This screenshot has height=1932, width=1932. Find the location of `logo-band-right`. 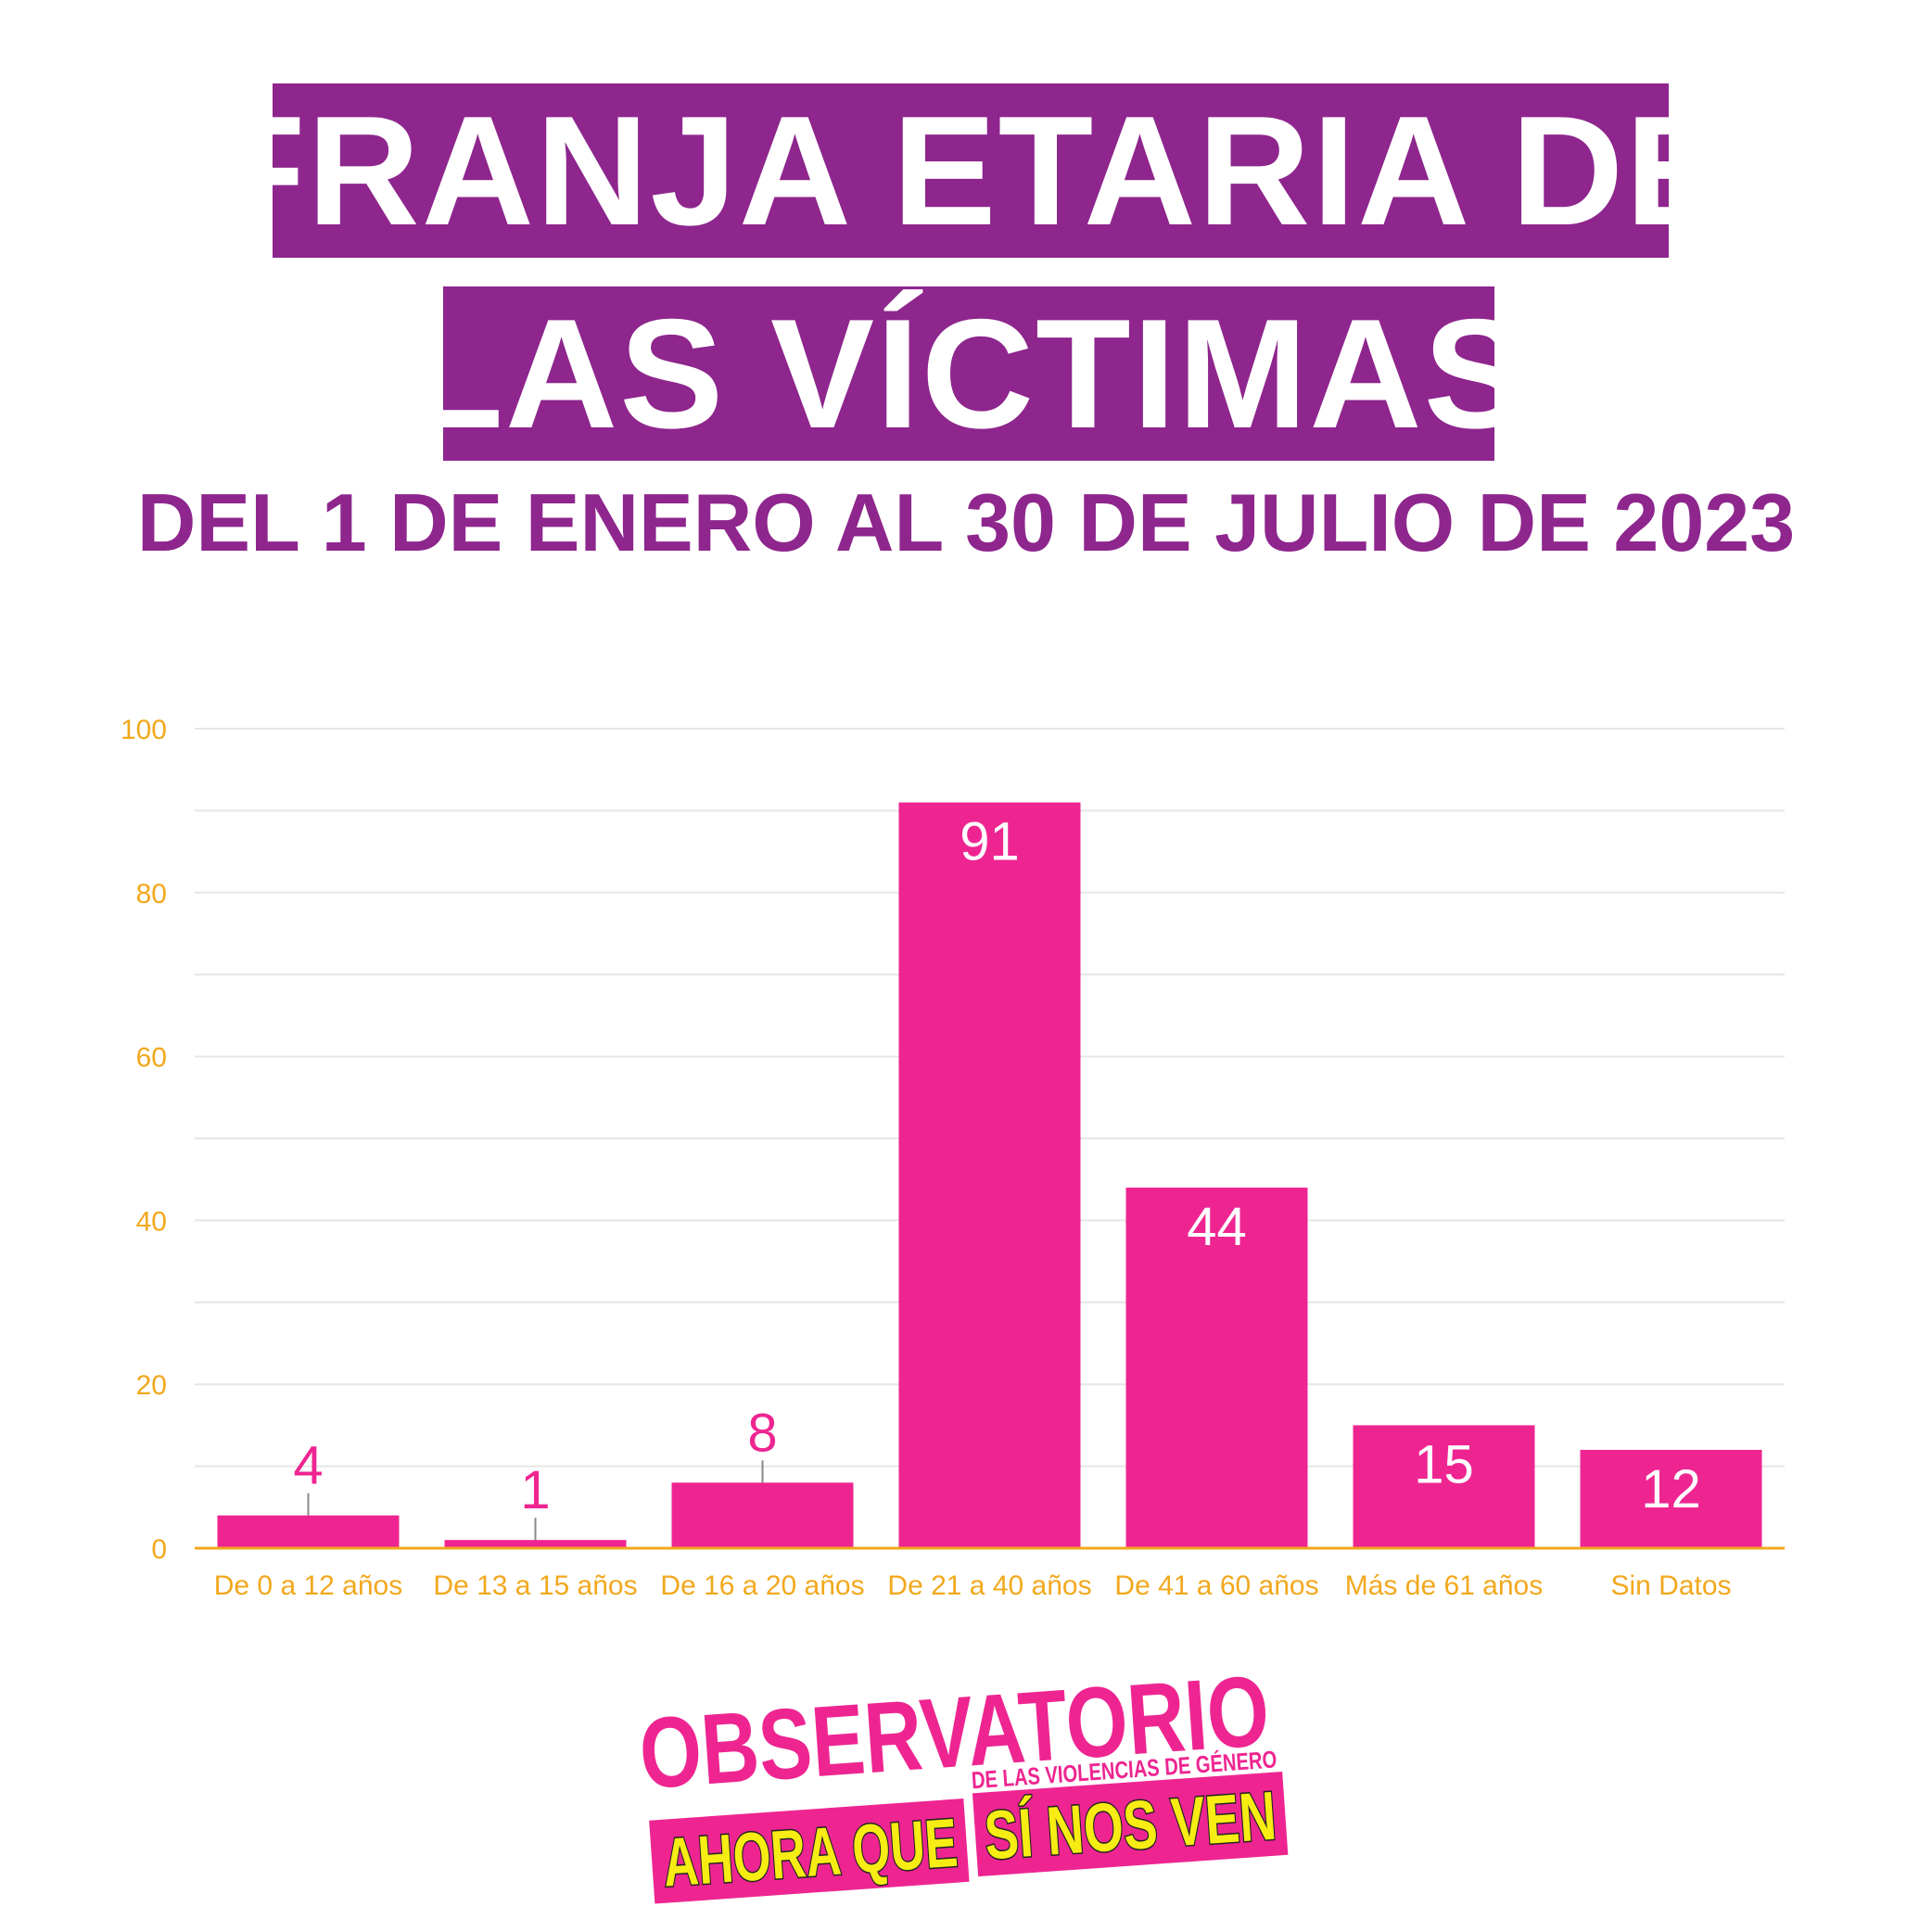

logo-band-right is located at coordinates (1130, 1824).